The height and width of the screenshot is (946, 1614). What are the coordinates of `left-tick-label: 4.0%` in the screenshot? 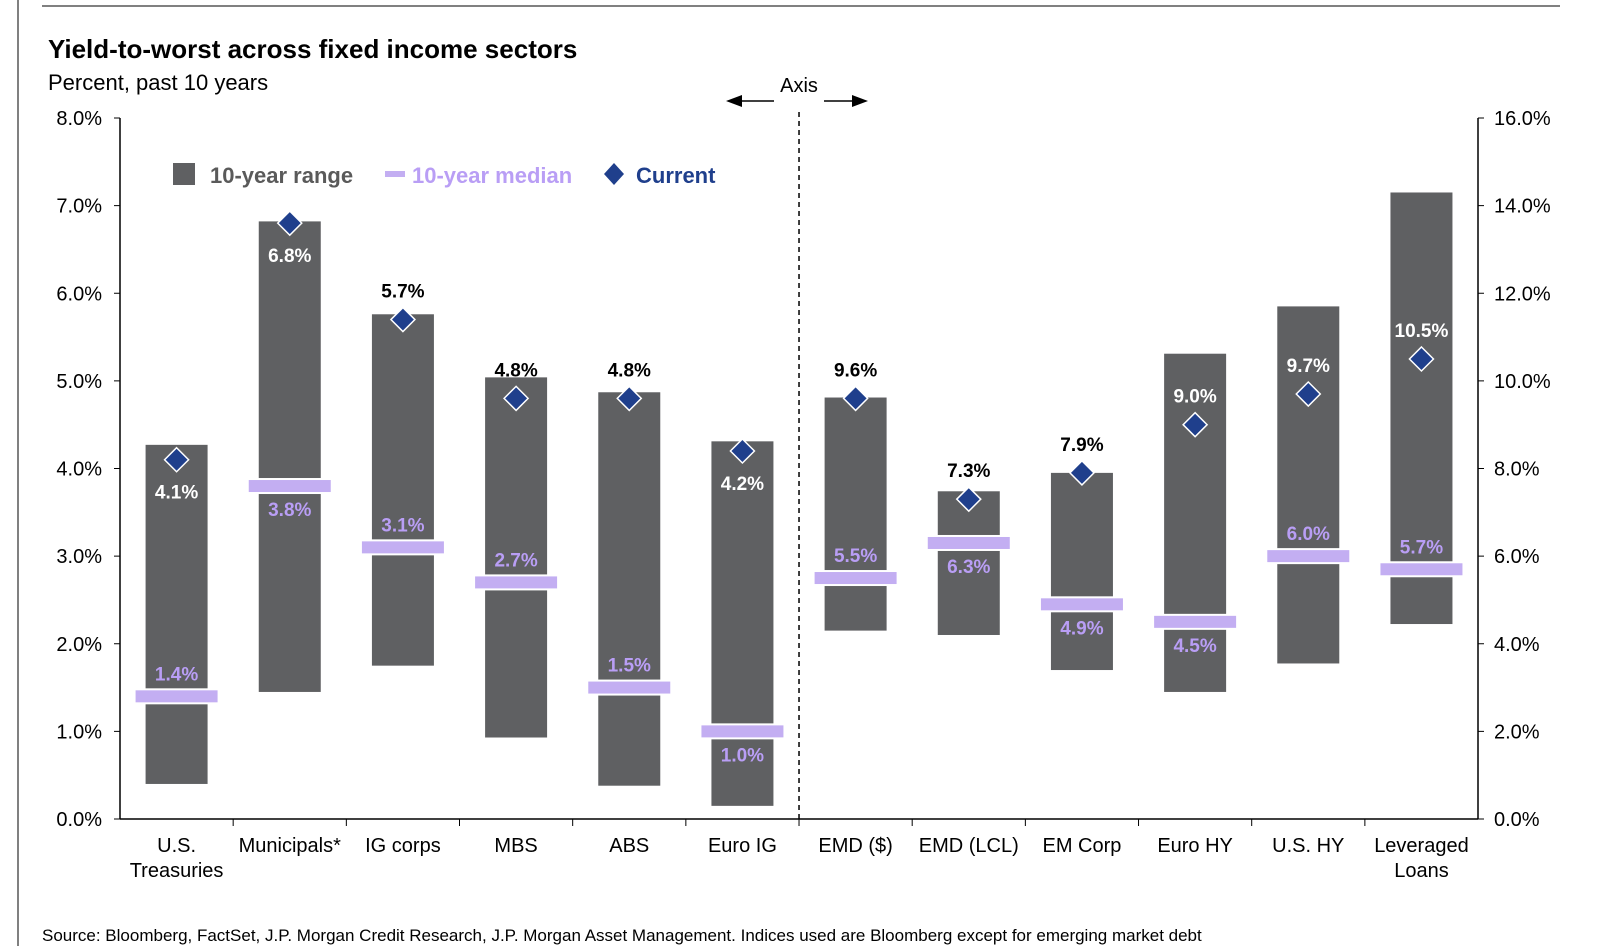 It's located at (79, 470).